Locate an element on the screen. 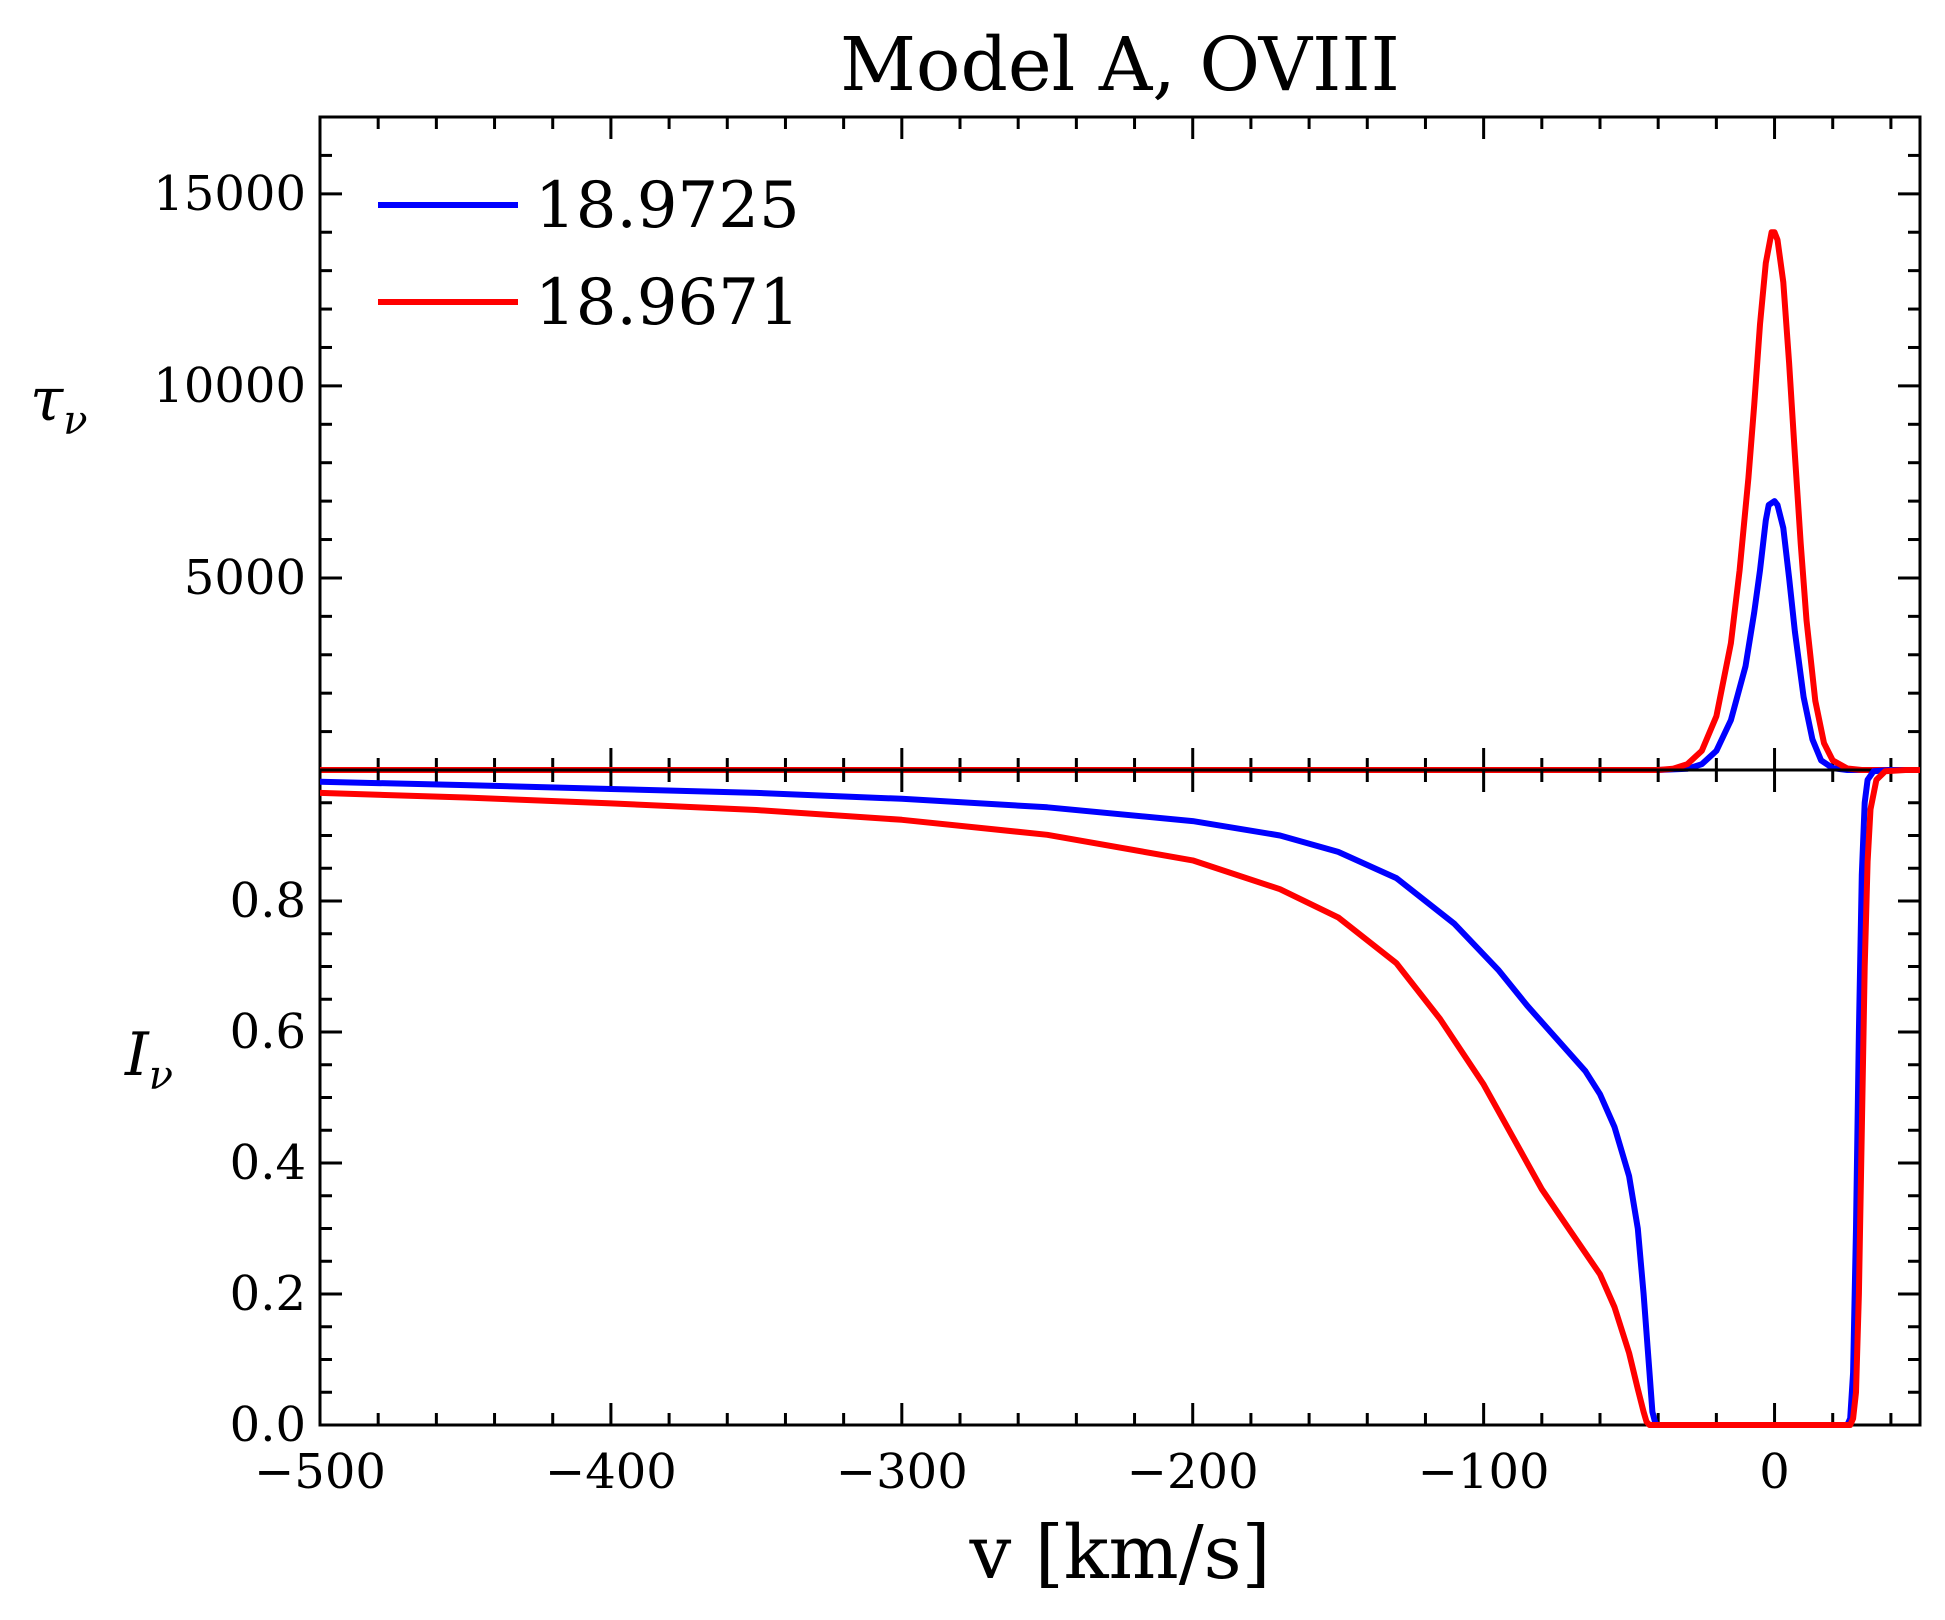  chart-title: Model A, OVIII is located at coordinates (1120, 65).